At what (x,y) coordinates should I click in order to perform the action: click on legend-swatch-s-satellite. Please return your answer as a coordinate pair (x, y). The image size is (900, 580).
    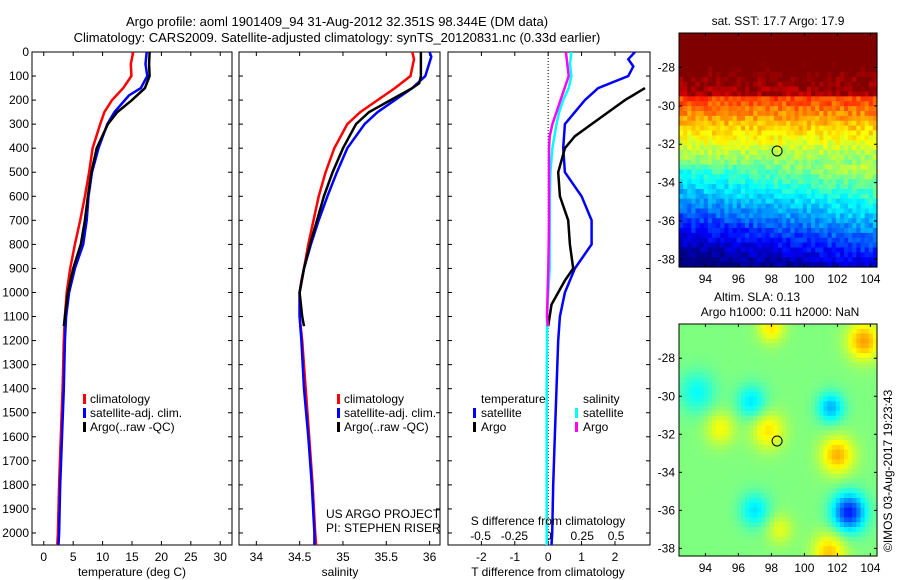
    Looking at the image, I should click on (576, 413).